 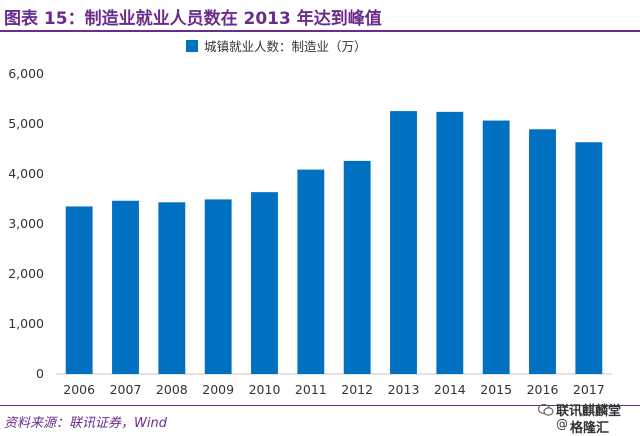 I want to click on y-tick-label: 1,000, so click(x=26, y=323).